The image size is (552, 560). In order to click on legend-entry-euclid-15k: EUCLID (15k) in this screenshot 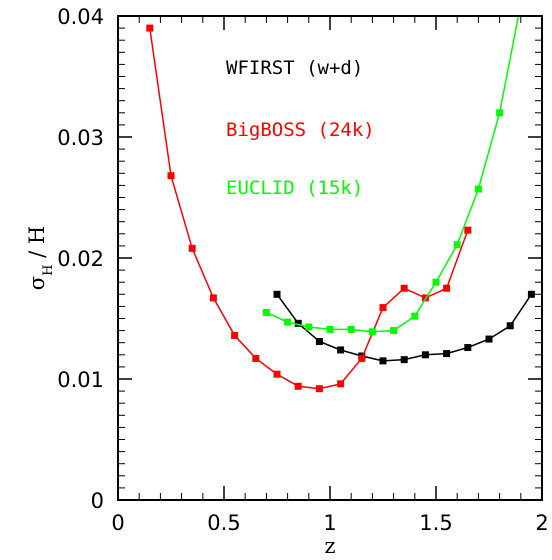, I will do `click(294, 188)`.